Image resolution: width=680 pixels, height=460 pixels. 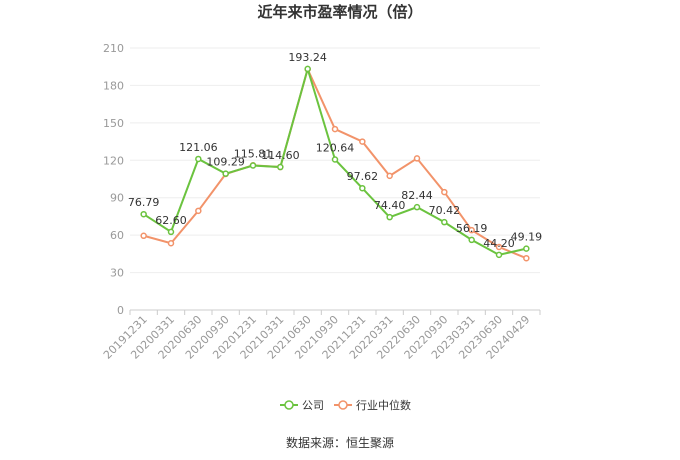 What do you see at coordinates (339, 12) in the screenshot?
I see `chart-title: 近年来市盈率情况（倍）` at bounding box center [339, 12].